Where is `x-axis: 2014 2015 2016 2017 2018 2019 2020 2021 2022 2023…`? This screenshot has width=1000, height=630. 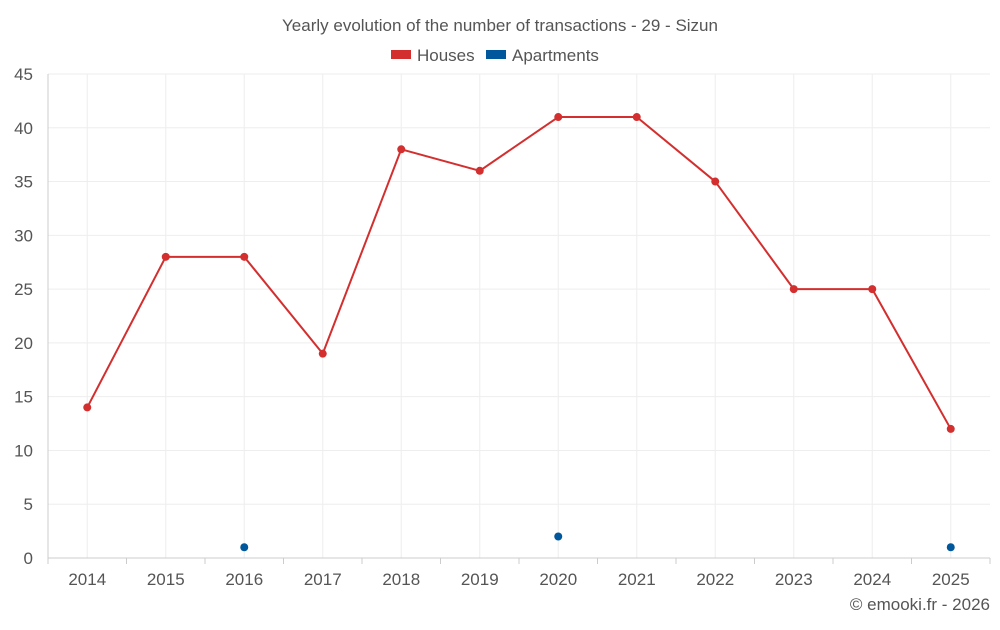 x-axis: 2014 2015 2016 2017 2018 2019 2020 2021 2022 2023… is located at coordinates (519, 573).